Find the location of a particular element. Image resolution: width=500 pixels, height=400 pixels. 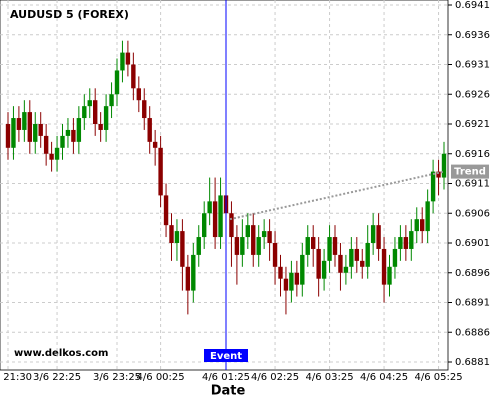

y-tick-label: 0.6891 is located at coordinates (472, 303).